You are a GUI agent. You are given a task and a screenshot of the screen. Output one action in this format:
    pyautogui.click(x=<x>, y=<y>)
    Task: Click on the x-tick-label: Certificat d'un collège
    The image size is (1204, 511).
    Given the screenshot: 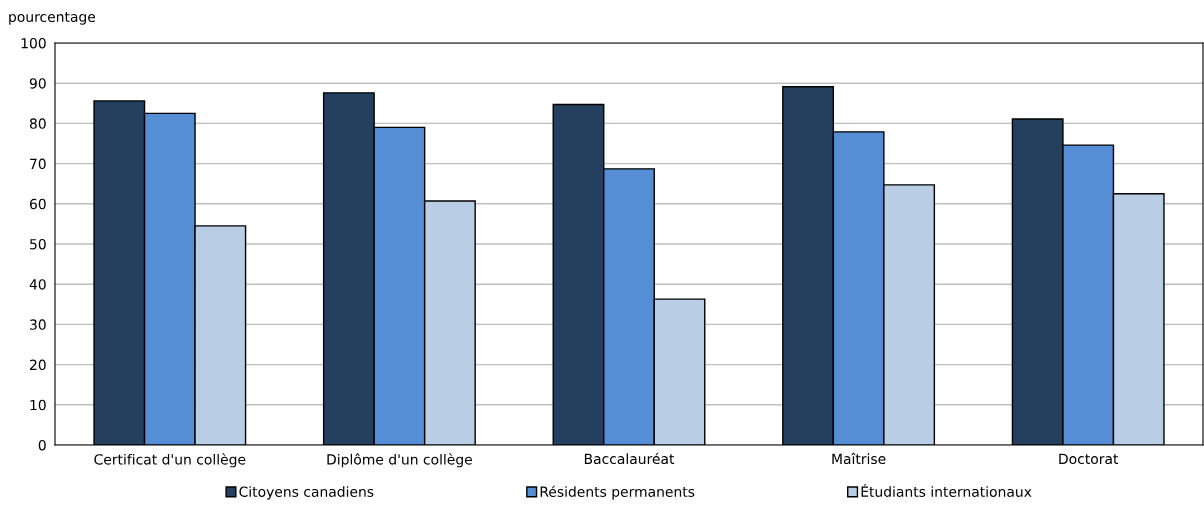 What is the action you would take?
    pyautogui.click(x=170, y=460)
    